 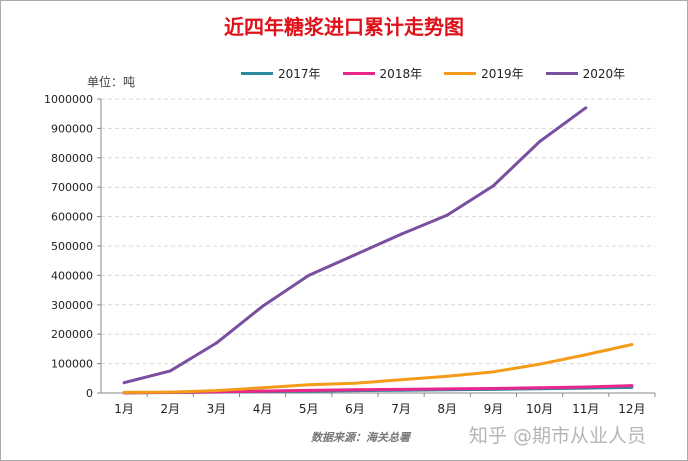 I want to click on x-tick-label: 10月, so click(x=539, y=409).